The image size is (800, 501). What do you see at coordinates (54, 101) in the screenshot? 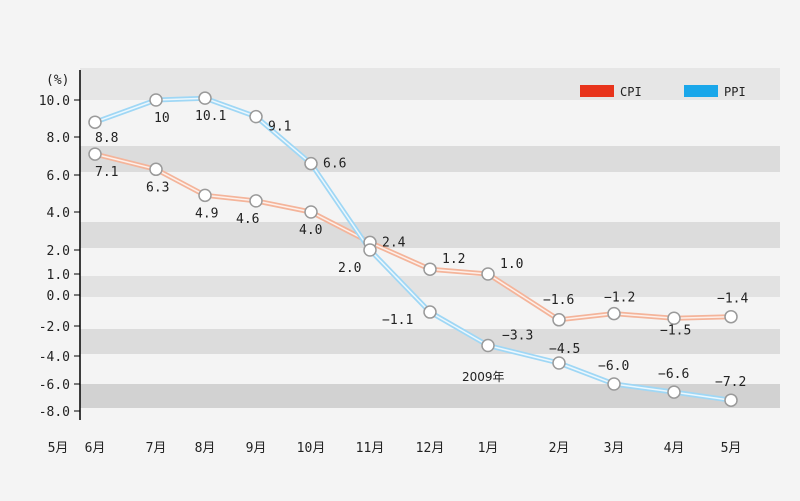
I see `y-tick-label: 10.0` at bounding box center [54, 101].